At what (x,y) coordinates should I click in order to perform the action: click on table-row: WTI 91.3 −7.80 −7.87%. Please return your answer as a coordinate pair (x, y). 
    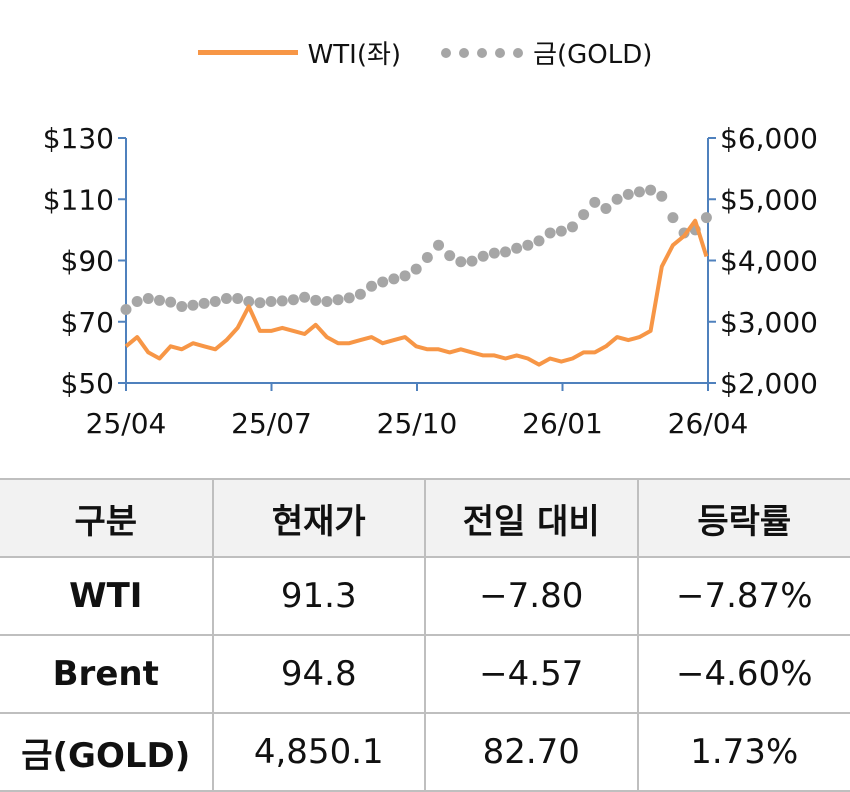
    Looking at the image, I should click on (425, 596).